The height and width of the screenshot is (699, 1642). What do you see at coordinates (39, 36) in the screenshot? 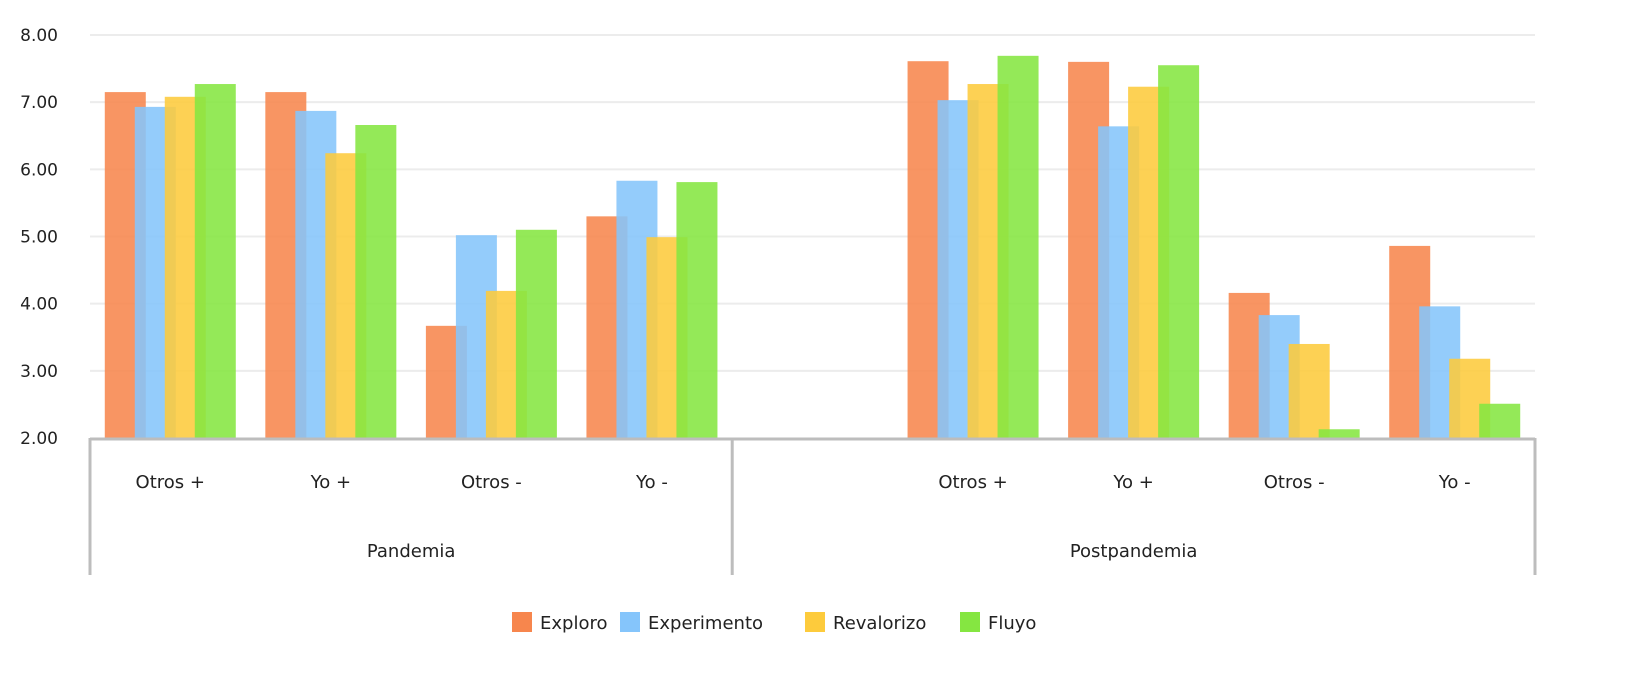
I see `y-tick-label: 8.00` at bounding box center [39, 36].